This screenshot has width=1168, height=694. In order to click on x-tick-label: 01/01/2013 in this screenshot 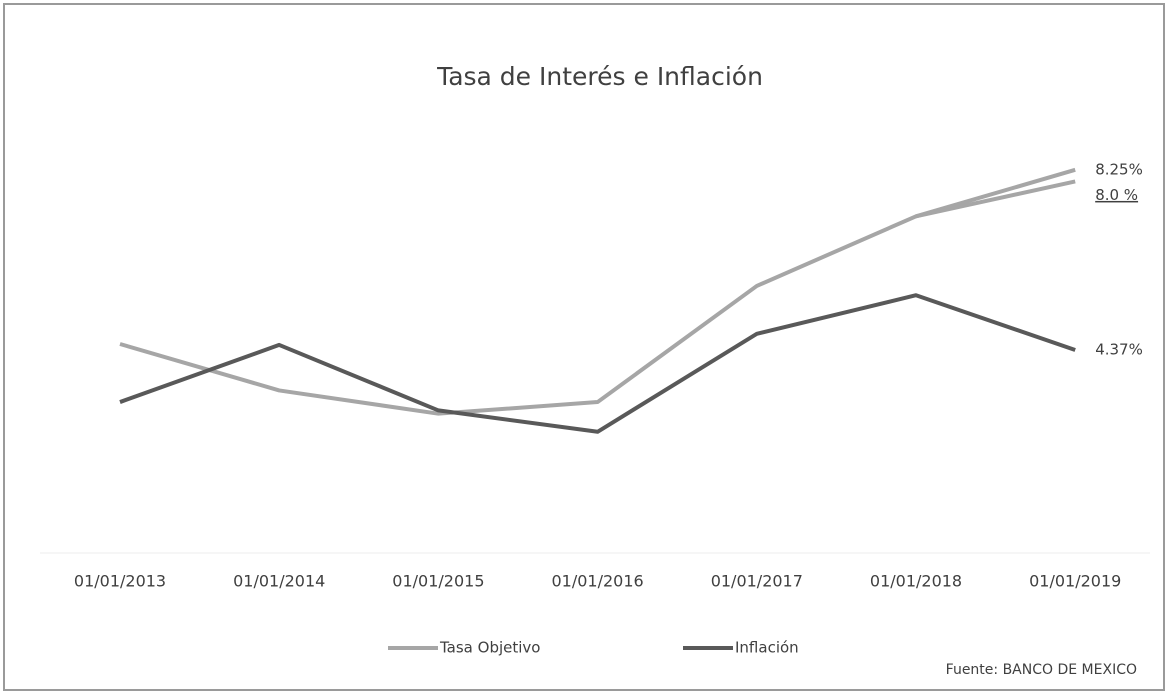, I will do `click(120, 581)`.